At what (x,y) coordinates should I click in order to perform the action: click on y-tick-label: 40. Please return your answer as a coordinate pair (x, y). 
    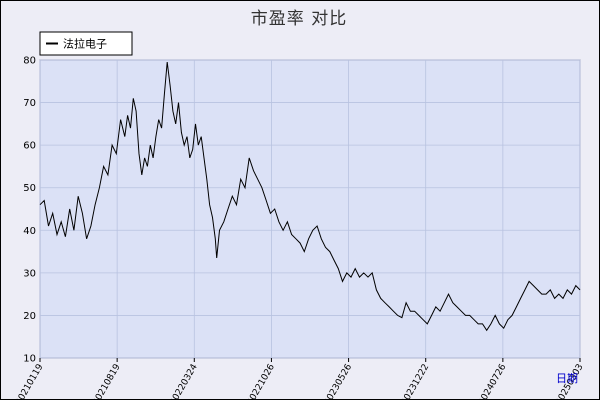
    Looking at the image, I should click on (29, 231).